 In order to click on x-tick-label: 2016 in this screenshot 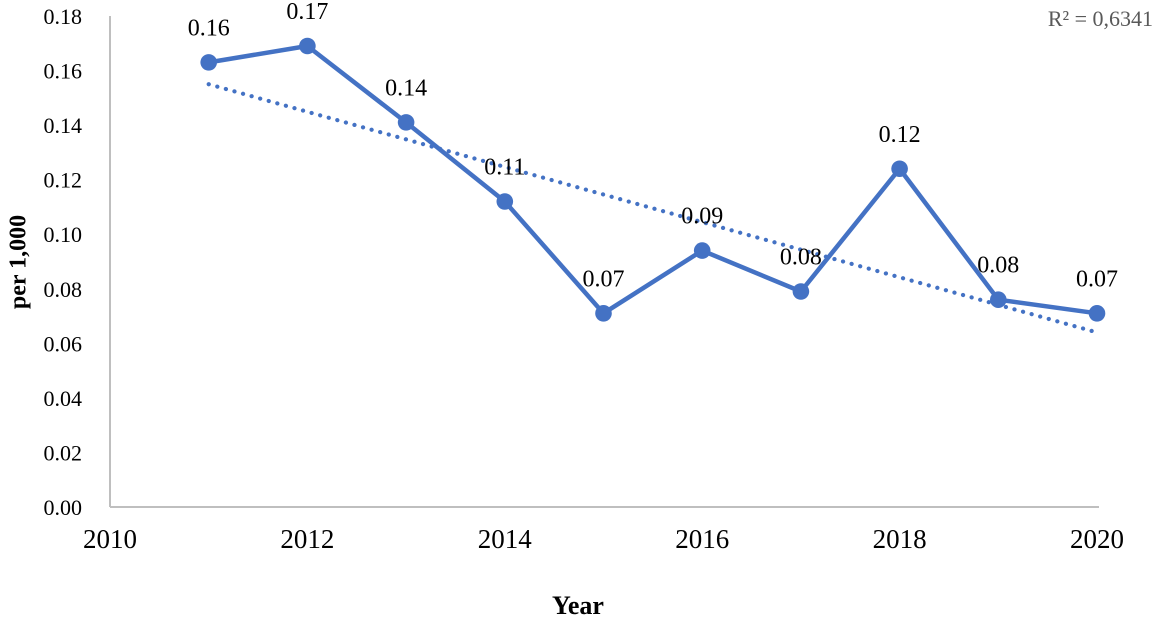, I will do `click(702, 539)`.